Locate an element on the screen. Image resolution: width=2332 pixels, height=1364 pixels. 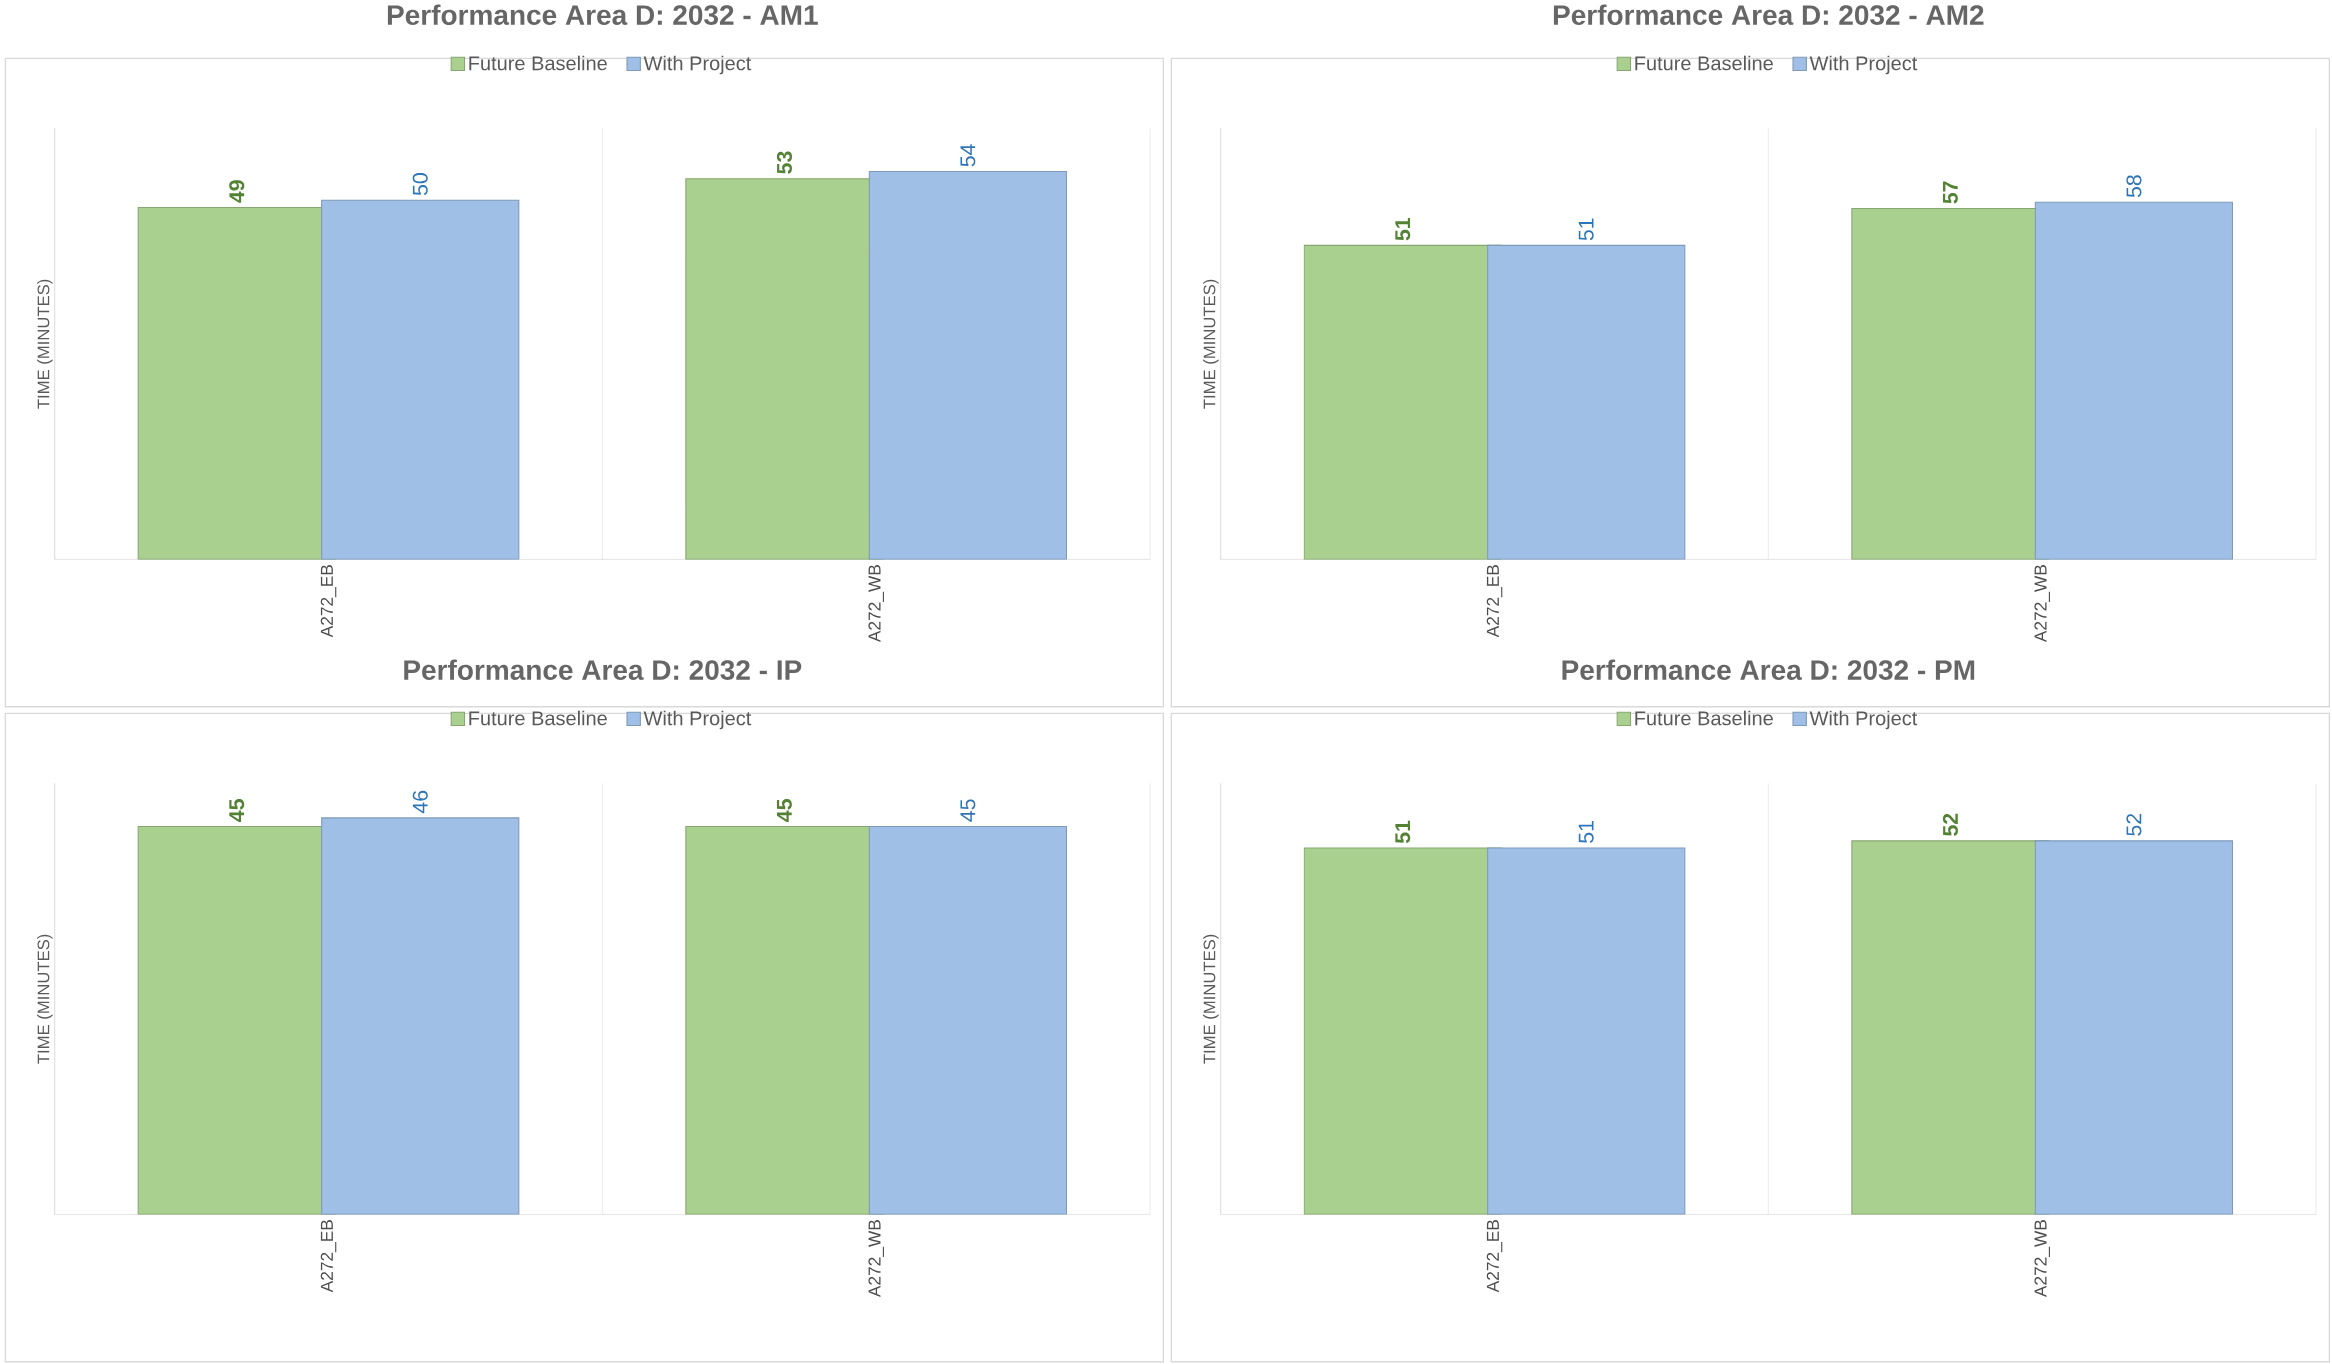
data-label: 53 is located at coordinates (784, 162).